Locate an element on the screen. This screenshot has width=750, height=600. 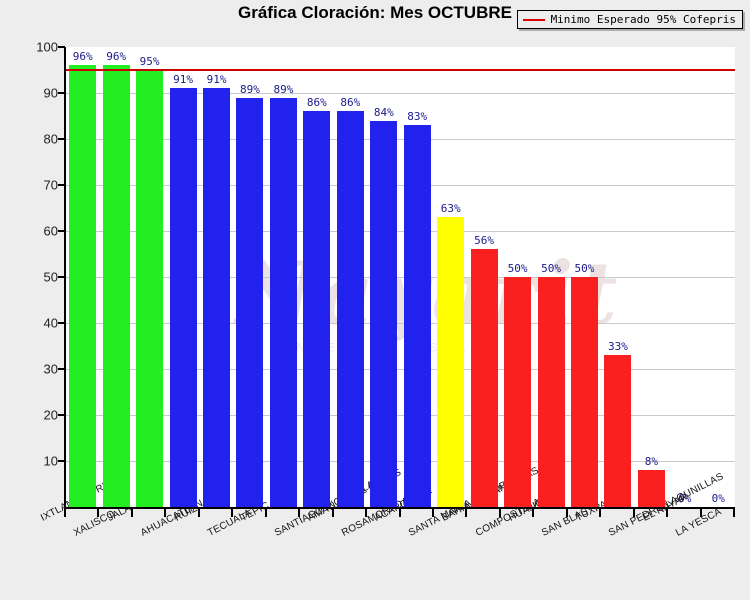
chart-title: Gráfica Cloración: Mes OCTUBRE is located at coordinates (375, 12).